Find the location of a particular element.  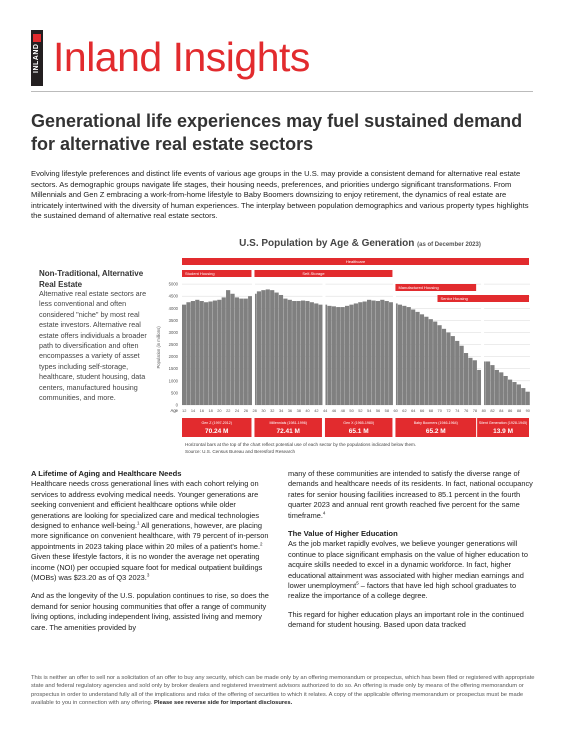

y-tick-label: 3500 is located at coordinates (174, 320).